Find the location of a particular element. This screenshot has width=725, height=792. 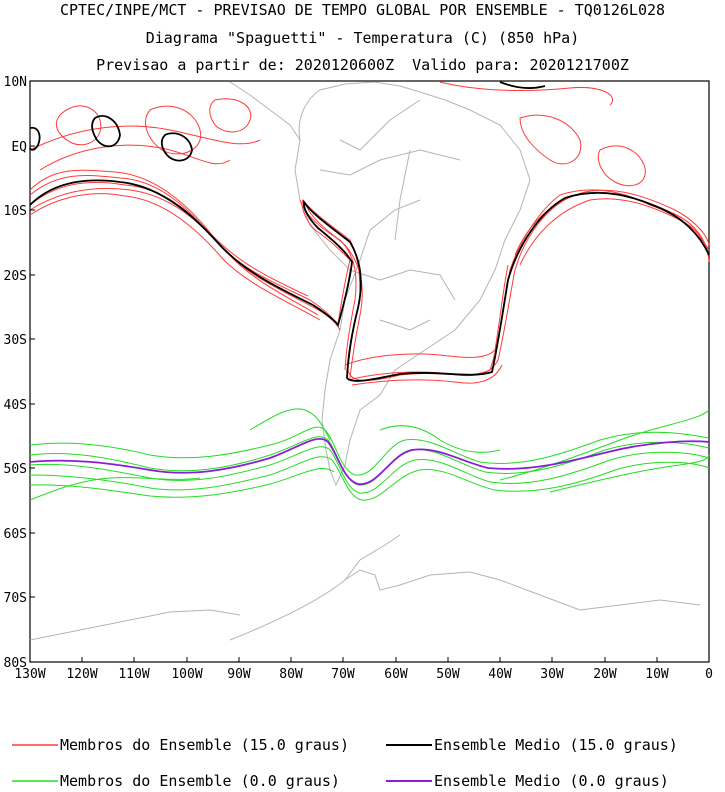

legend-label-member-15: Membros do Ensemble (15.0 graus) is located at coordinates (204, 745).